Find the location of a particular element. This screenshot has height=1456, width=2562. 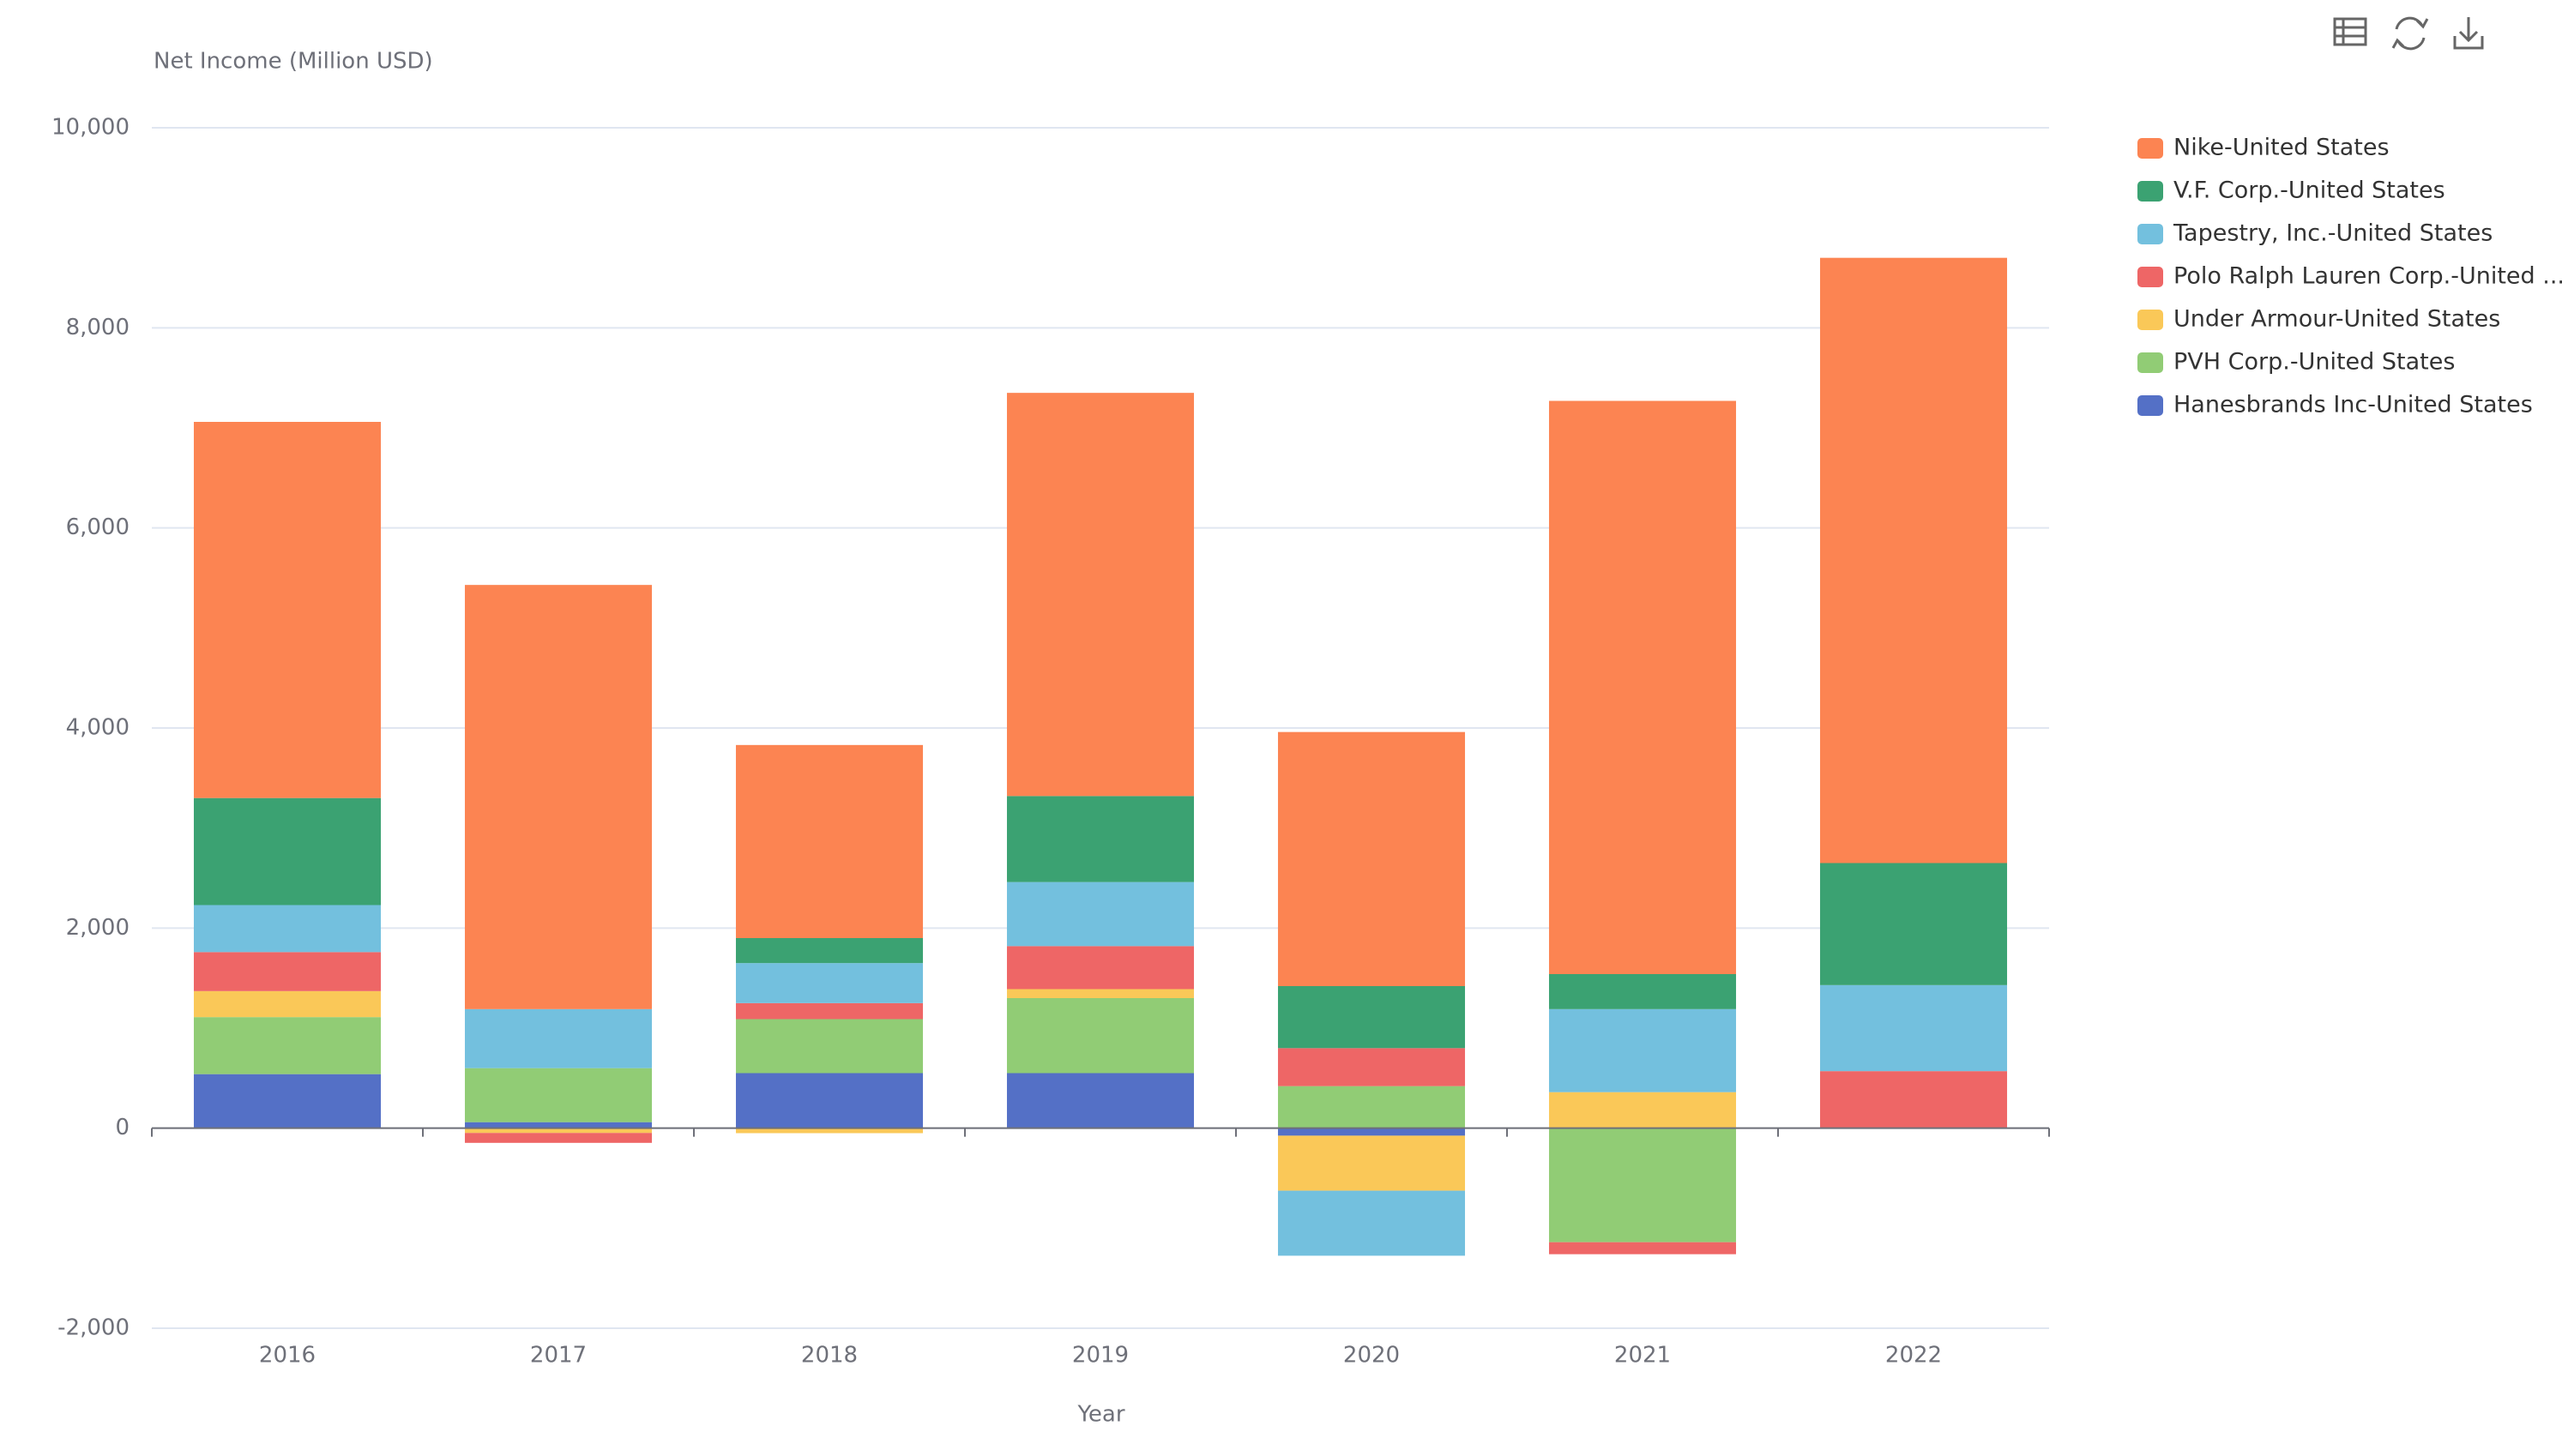

y-tick-label: 4,000 is located at coordinates (98, 728).